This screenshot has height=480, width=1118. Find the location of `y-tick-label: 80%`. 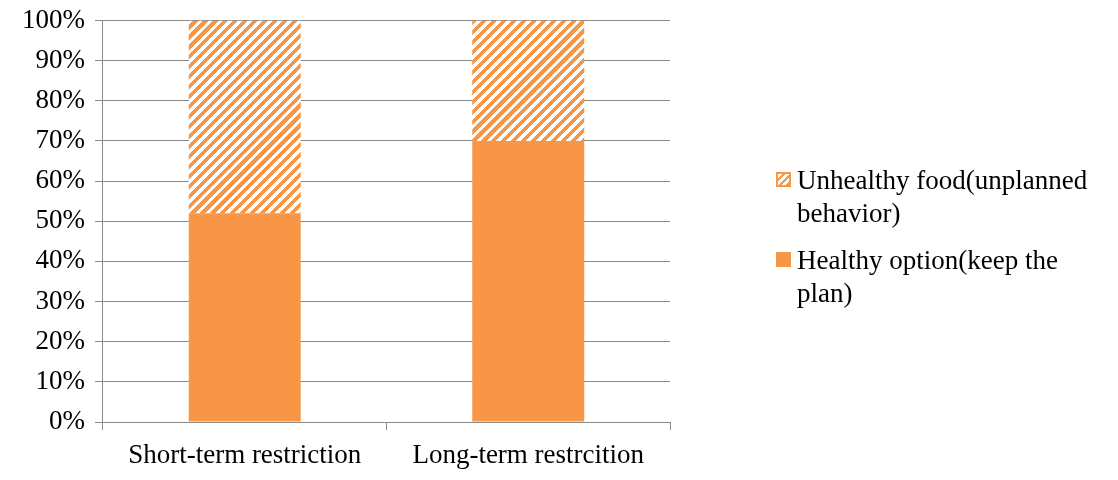

y-tick-label: 80% is located at coordinates (60, 98).